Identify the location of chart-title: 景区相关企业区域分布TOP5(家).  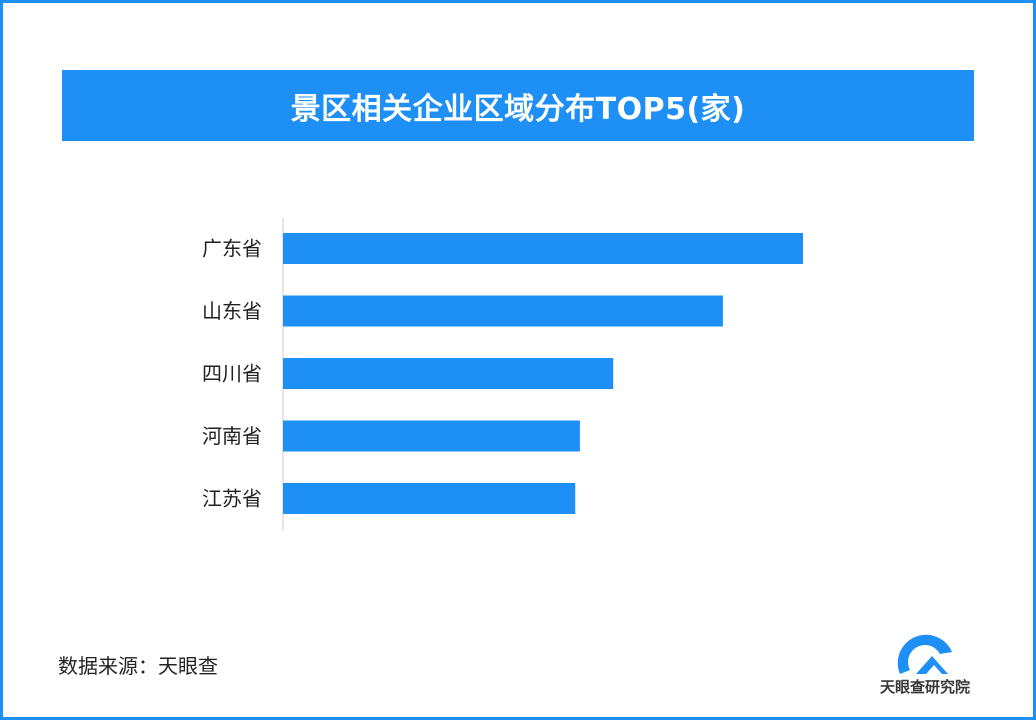
(518, 109).